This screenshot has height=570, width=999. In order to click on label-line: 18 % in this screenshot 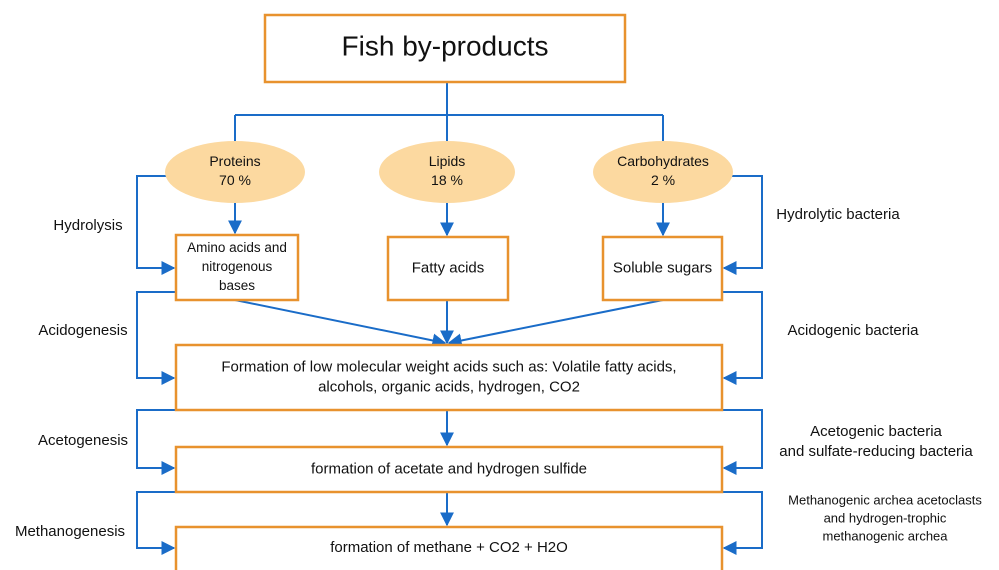, I will do `click(447, 180)`.